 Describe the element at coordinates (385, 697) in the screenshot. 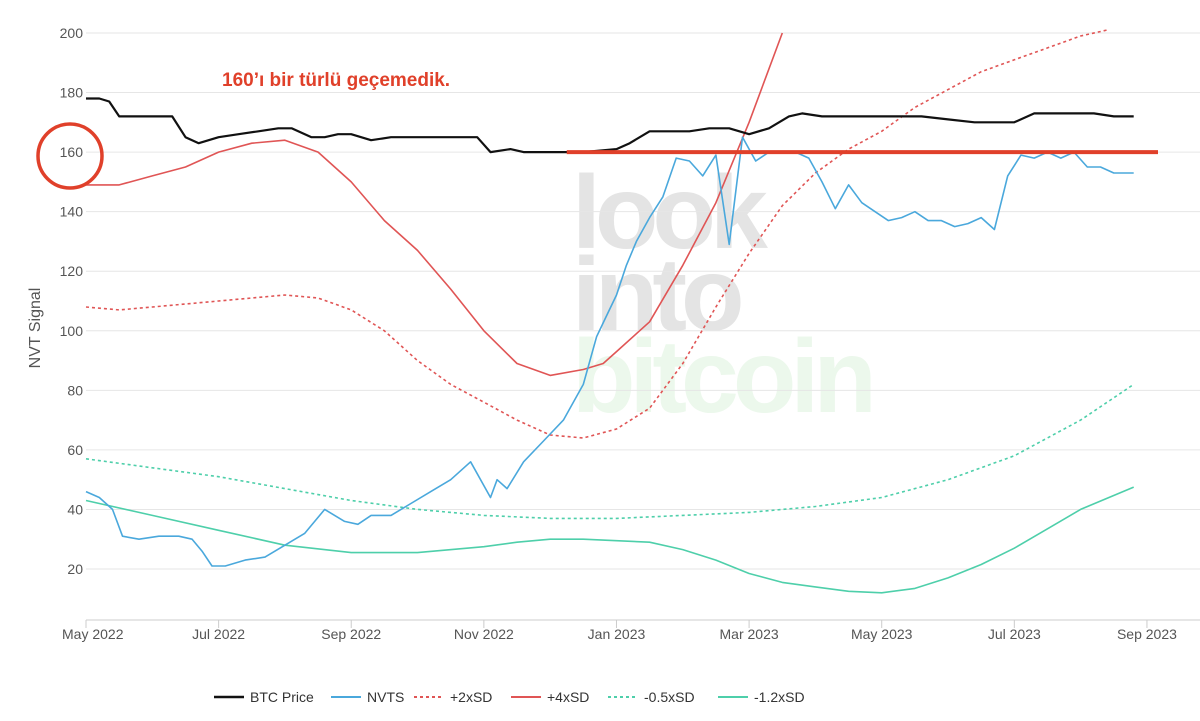

I see `legend-item-nvts: NVTS` at that location.